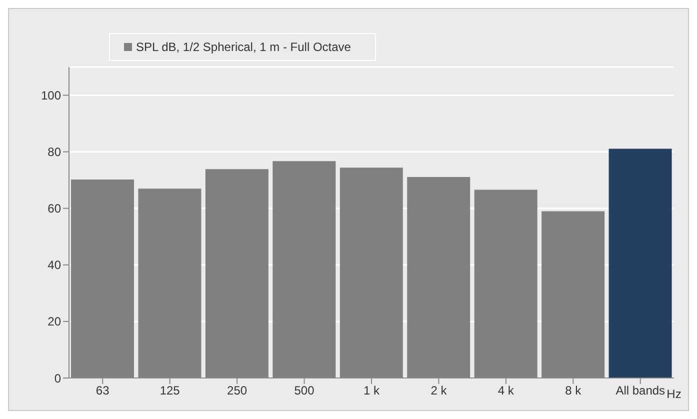  Describe the element at coordinates (573, 391) in the screenshot. I see `x-tick-label: 8 k` at that location.